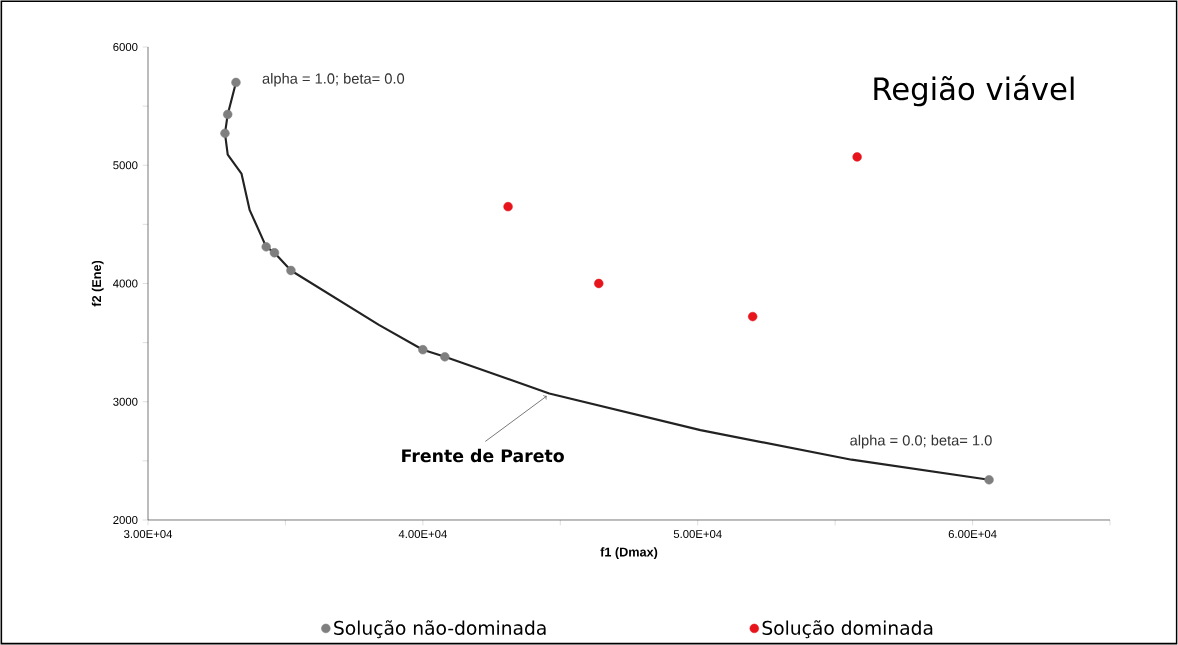  Describe the element at coordinates (974, 91) in the screenshot. I see `annotation: Região viável` at that location.